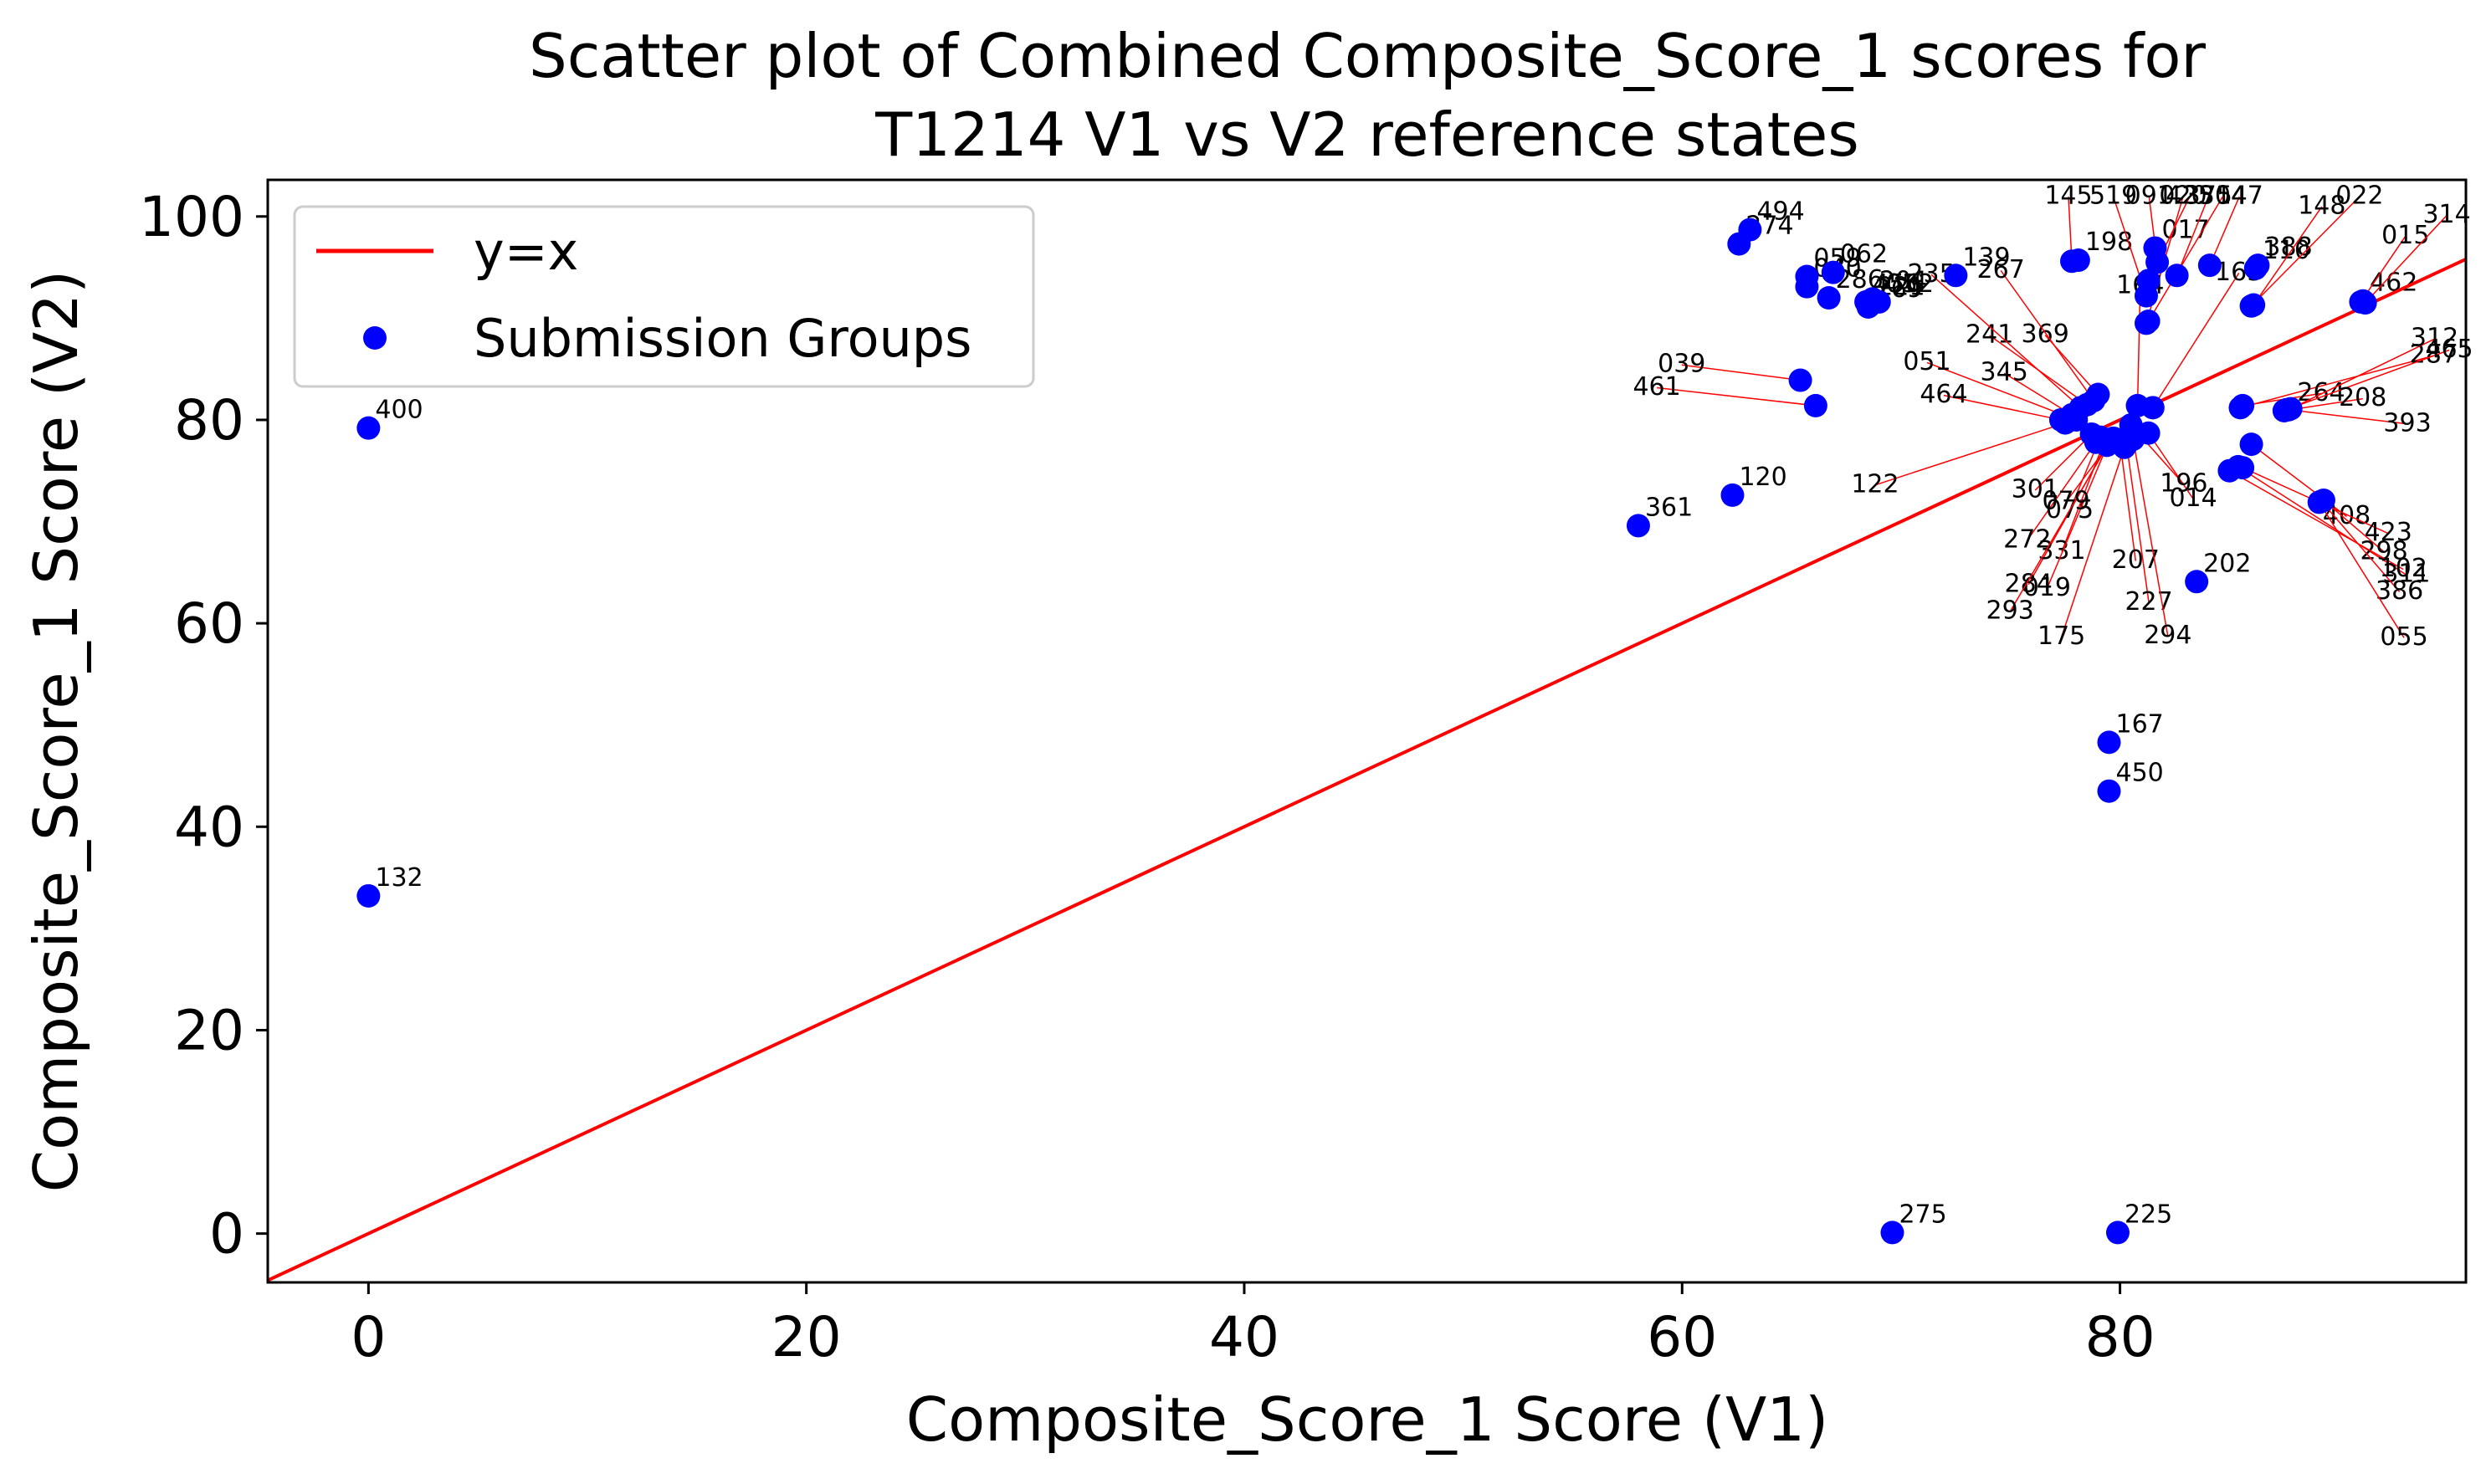  Describe the element at coordinates (806, 1337) in the screenshot. I see `x-tick-label: 20` at that location.